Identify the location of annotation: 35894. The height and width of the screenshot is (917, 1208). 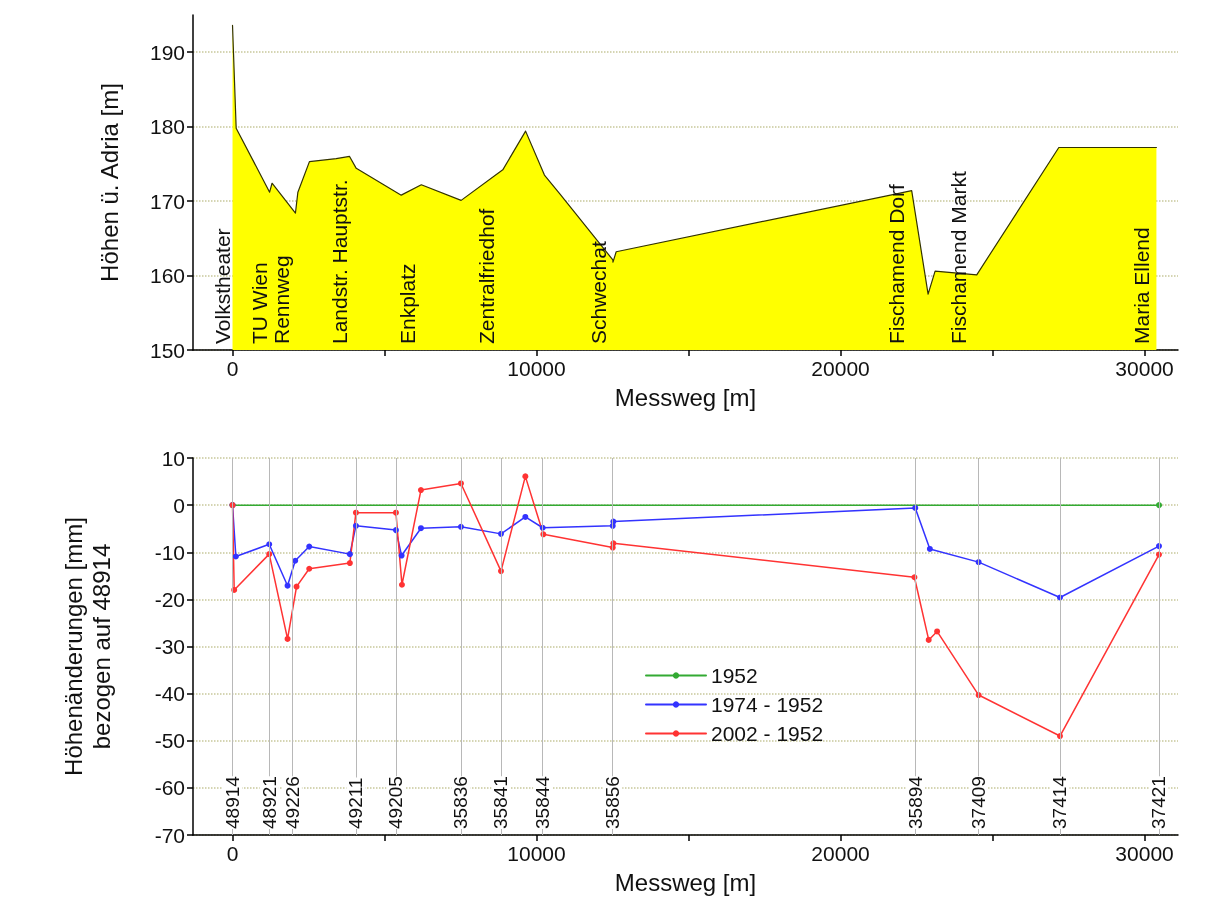
(915, 802).